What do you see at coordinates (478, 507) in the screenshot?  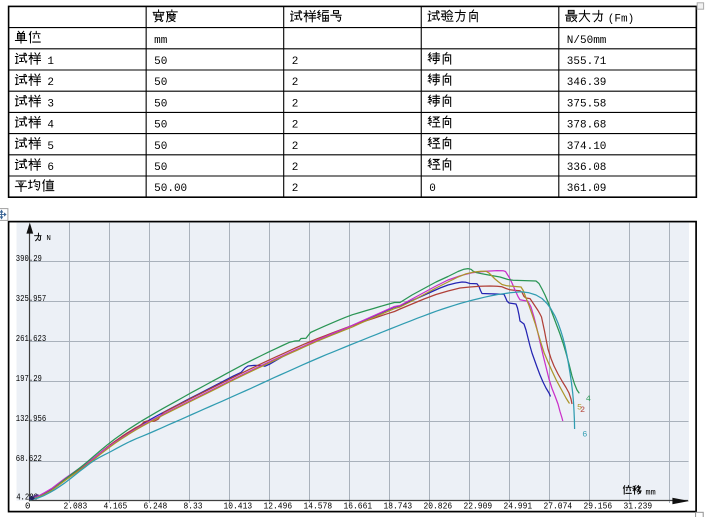 I see `svg-text: 22.909` at bounding box center [478, 507].